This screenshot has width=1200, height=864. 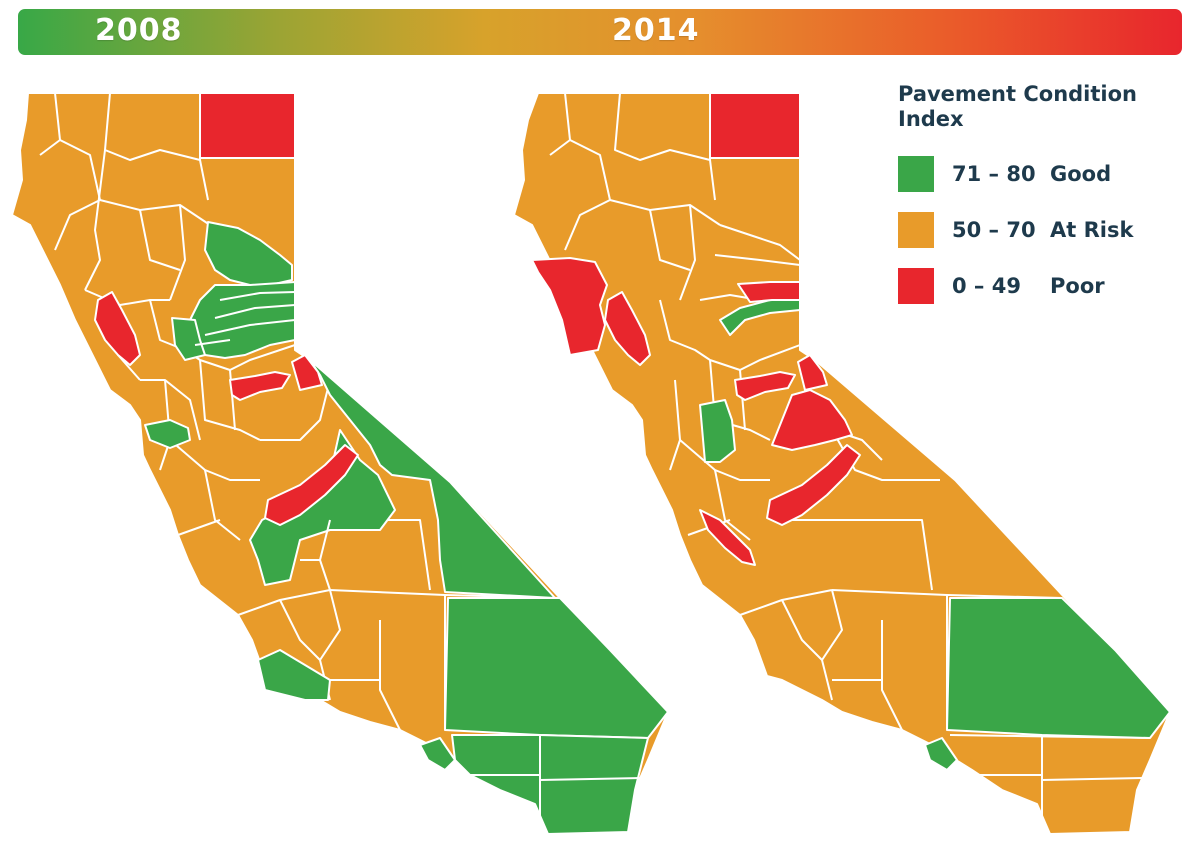 I want to click on region-san-benito, so click(x=727, y=537).